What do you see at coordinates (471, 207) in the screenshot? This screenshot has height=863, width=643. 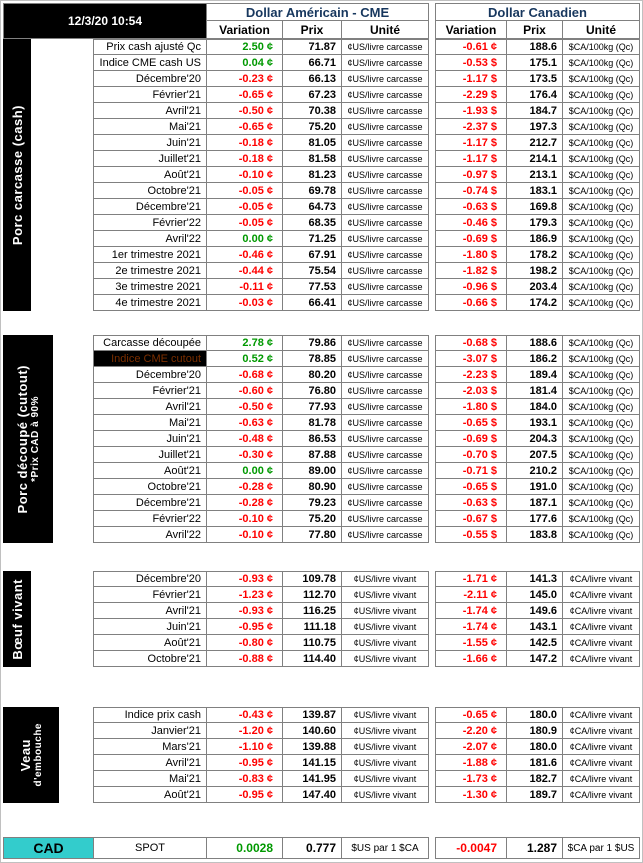 I see `cad-variation: -0.63 $` at bounding box center [471, 207].